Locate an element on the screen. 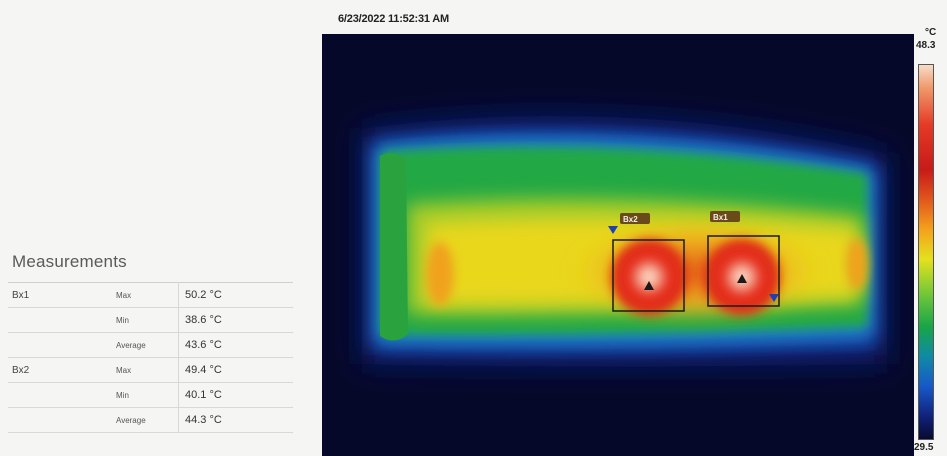 This screenshot has width=947, height=456. table-row: Bx1 Max 50.2 °C is located at coordinates (150, 295).